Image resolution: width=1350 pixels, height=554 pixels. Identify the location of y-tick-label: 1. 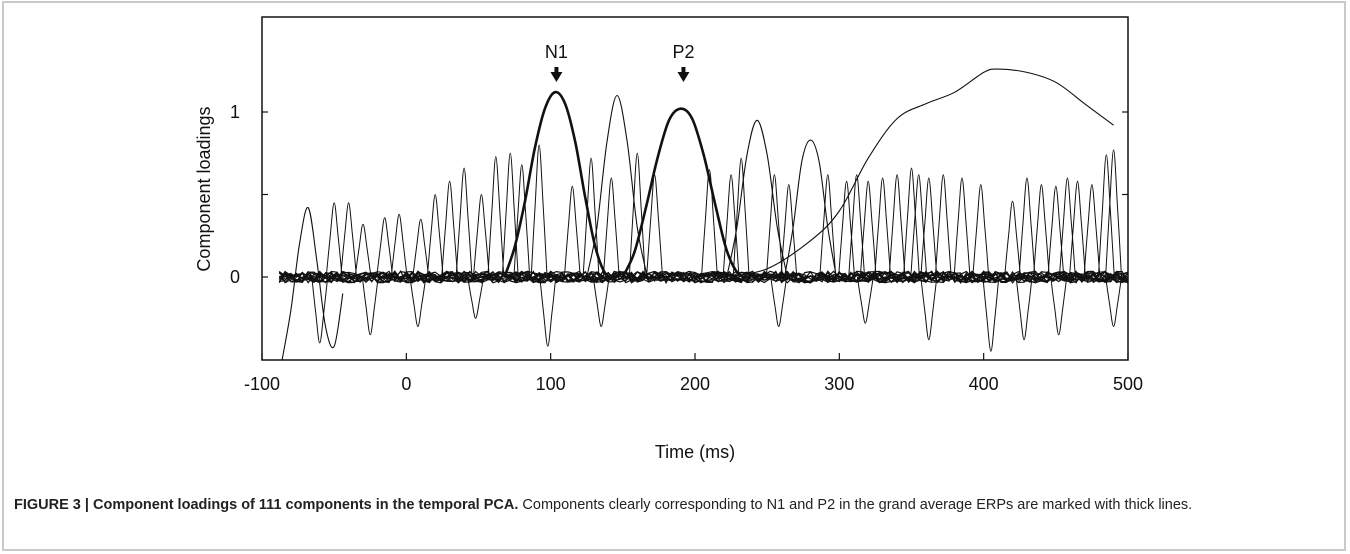
(235, 112).